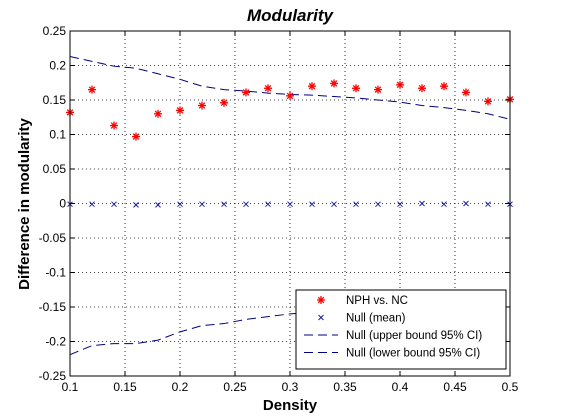  Describe the element at coordinates (55, 31) in the screenshot. I see `y-tick-label: 0.25` at that location.